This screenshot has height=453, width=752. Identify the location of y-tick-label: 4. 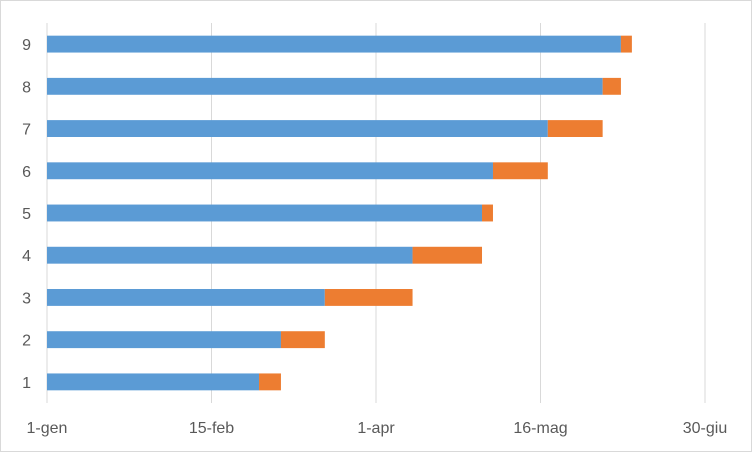
(26, 256).